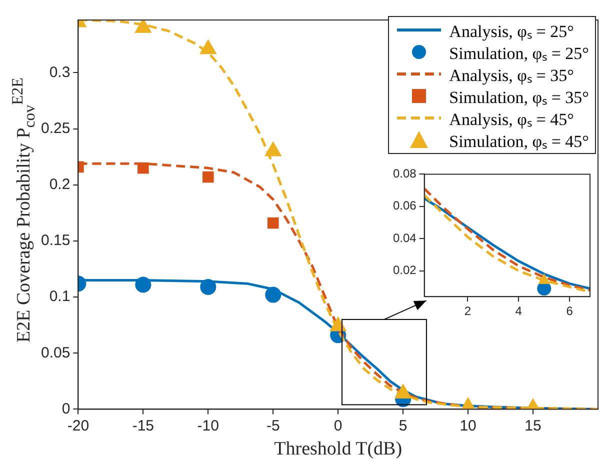 The width and height of the screenshot is (616, 473). I want to click on legend-label: Simulation, φₛ = 35°, so click(519, 97).